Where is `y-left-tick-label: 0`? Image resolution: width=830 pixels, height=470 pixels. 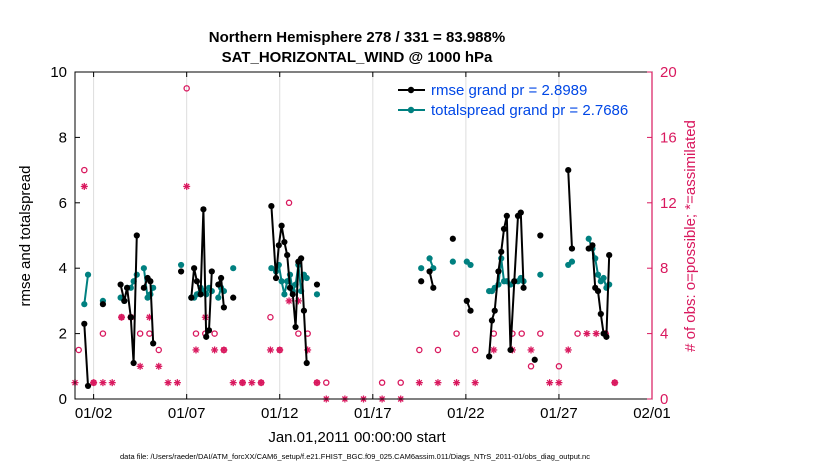
y-left-tick-label: 0 is located at coordinates (63, 399).